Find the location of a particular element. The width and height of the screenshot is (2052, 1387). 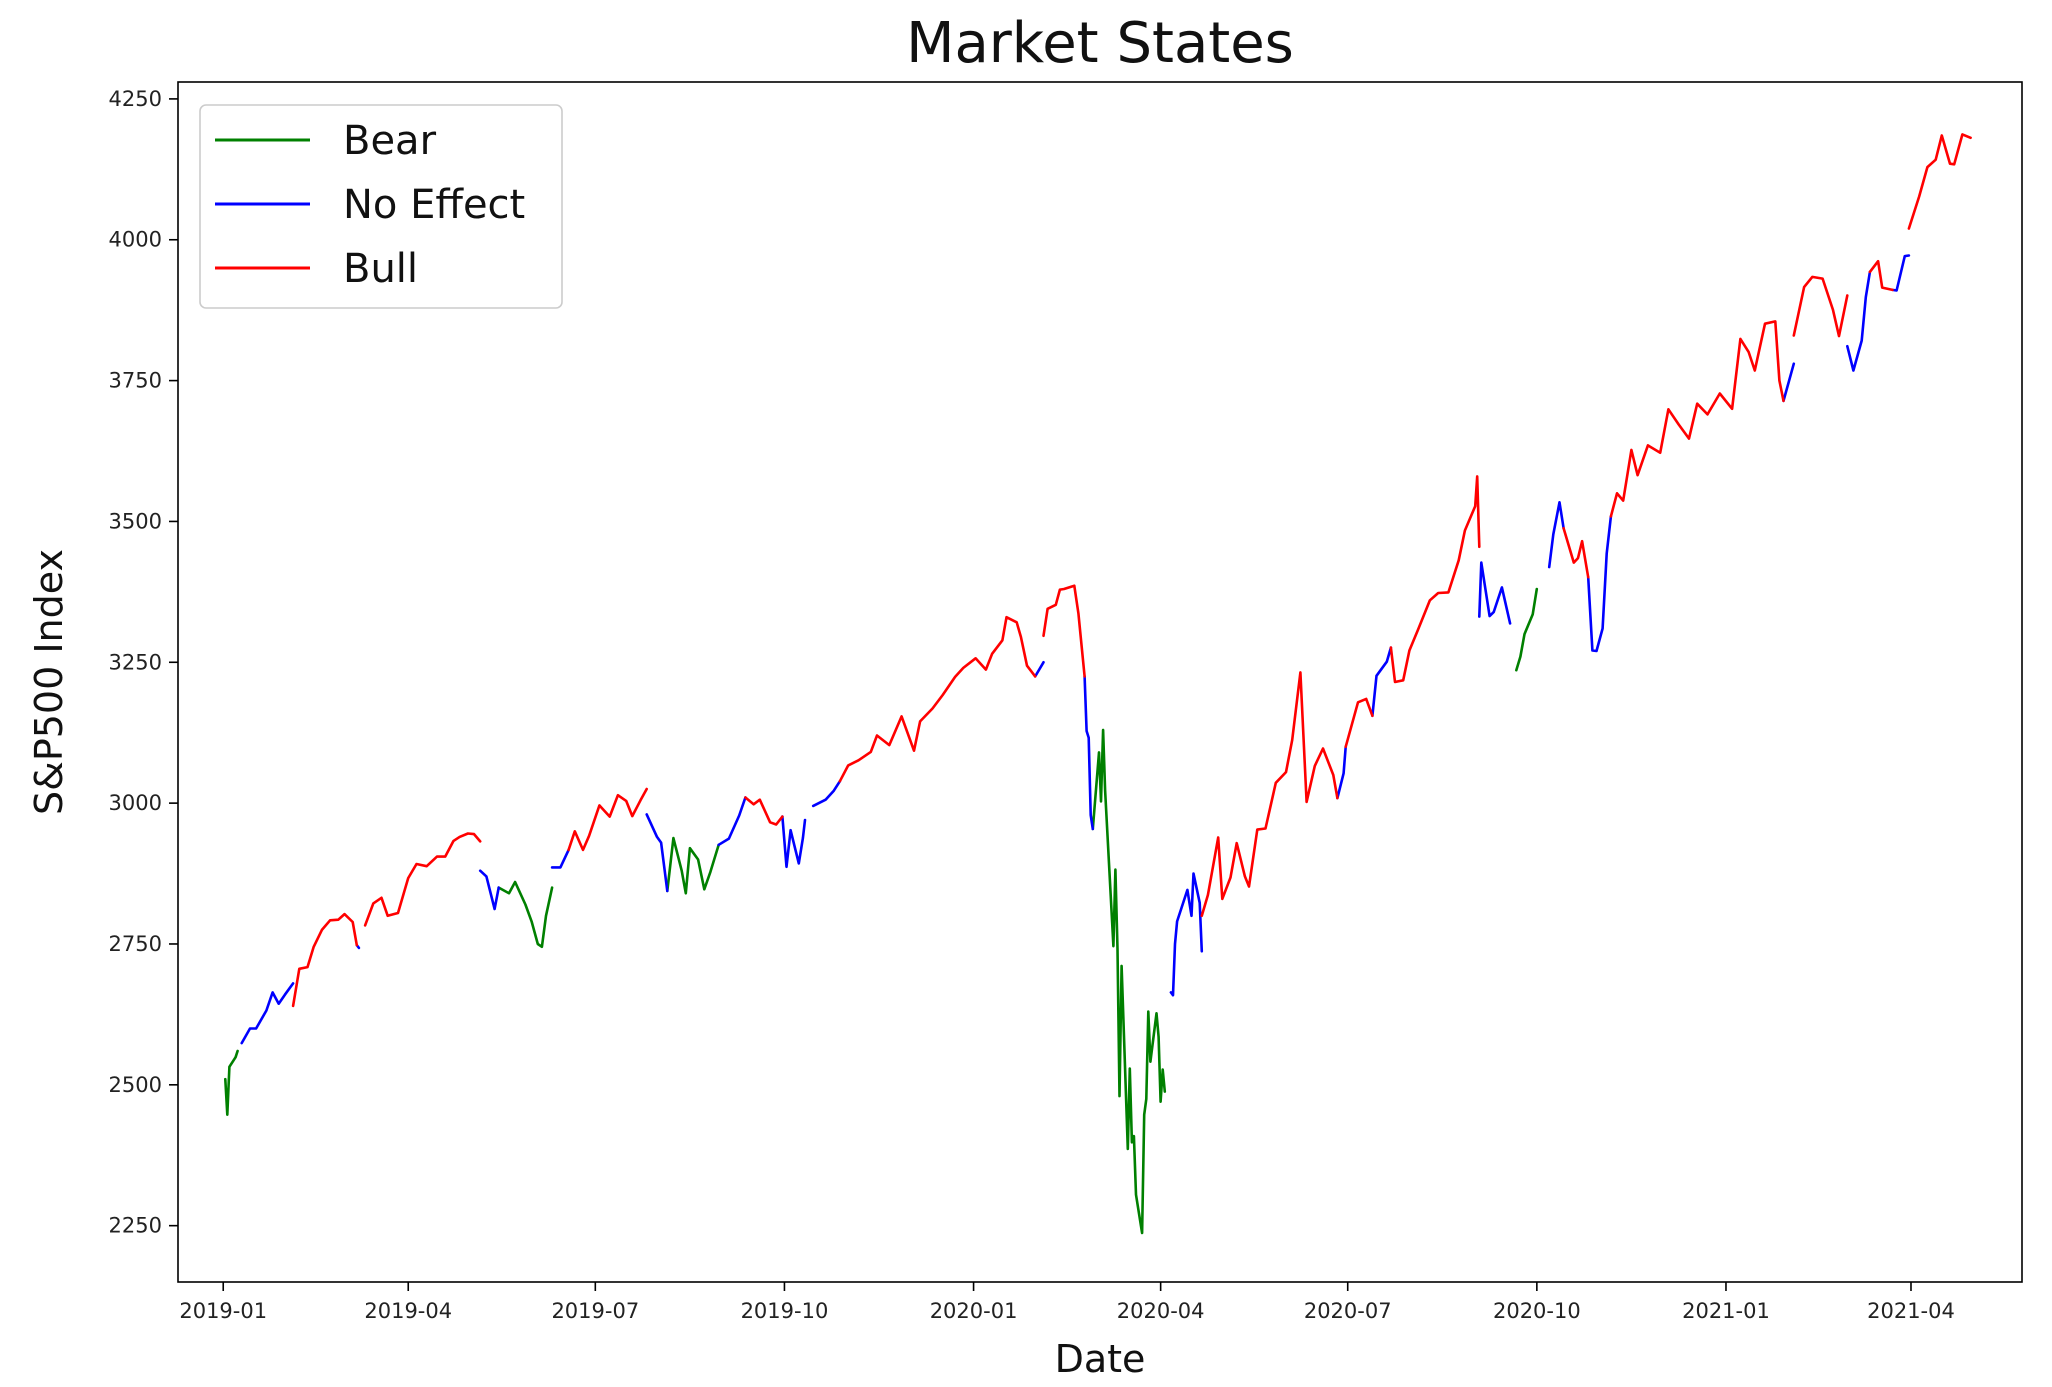

x-tick-label: 2020-01 is located at coordinates (974, 1311).